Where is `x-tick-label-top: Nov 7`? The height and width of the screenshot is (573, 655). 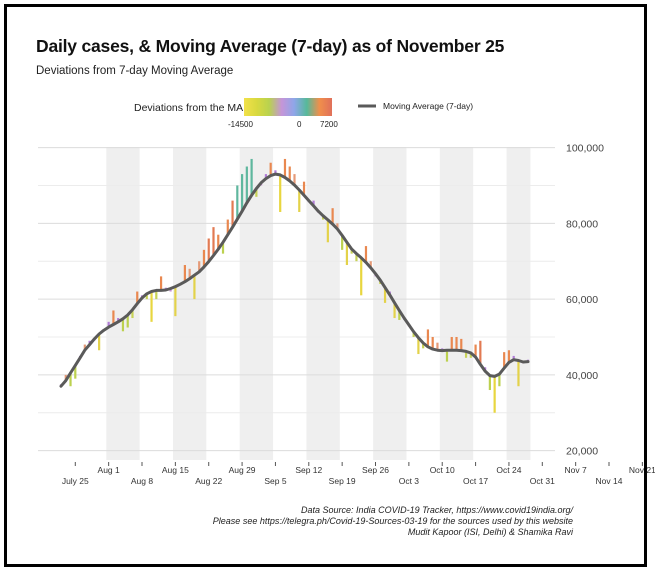 x-tick-label-top: Nov 7 is located at coordinates (576, 470).